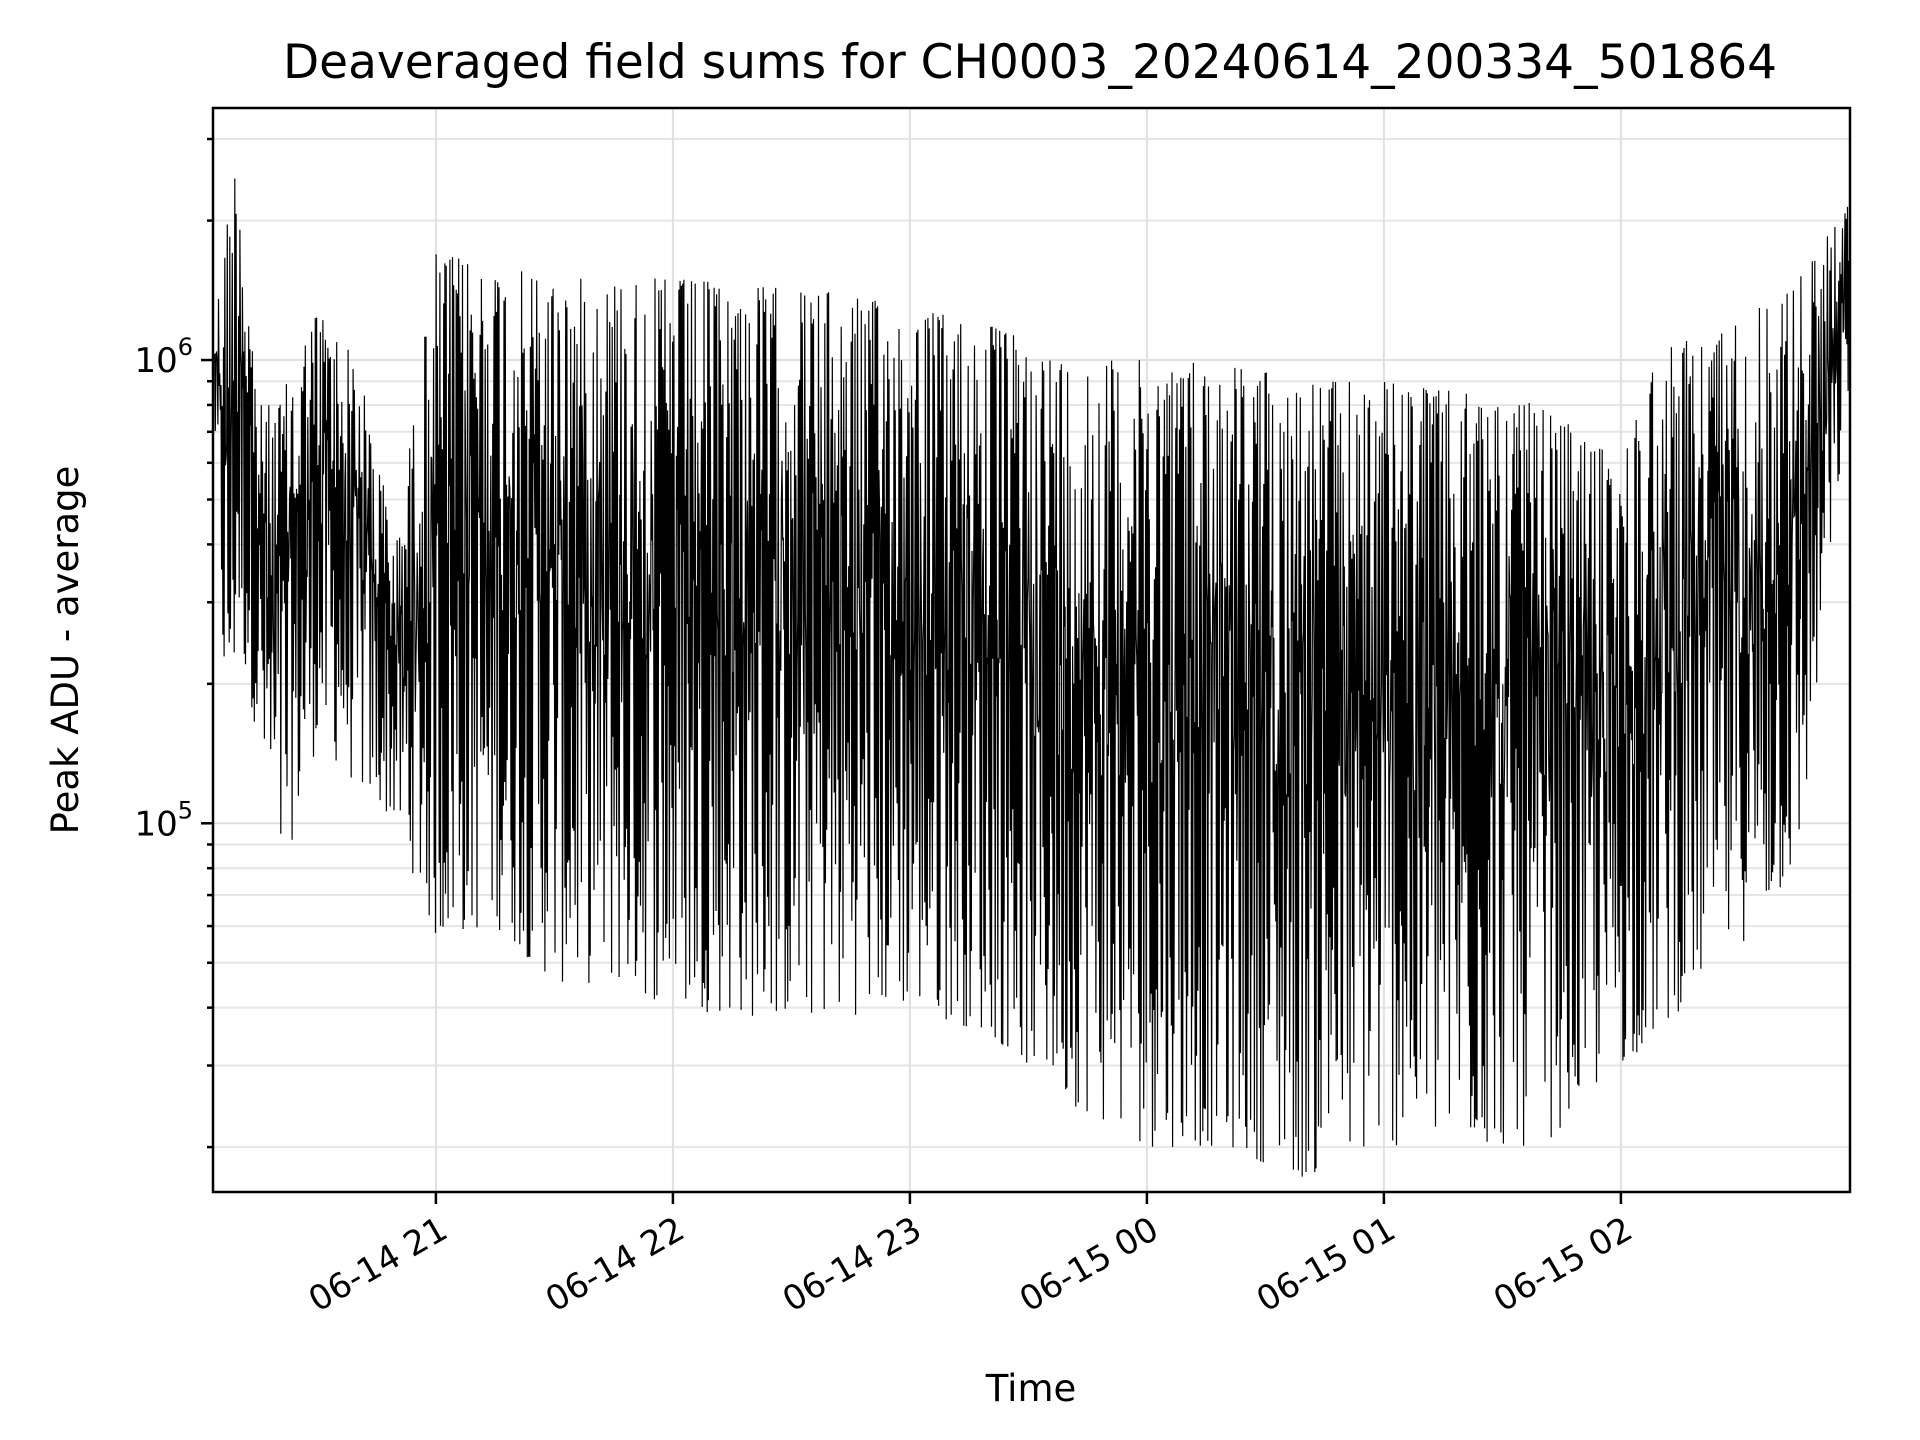 Image resolution: width=1920 pixels, height=1440 pixels. Describe the element at coordinates (65, 650) in the screenshot. I see `y-axis-label: Peak ADU - average` at that location.